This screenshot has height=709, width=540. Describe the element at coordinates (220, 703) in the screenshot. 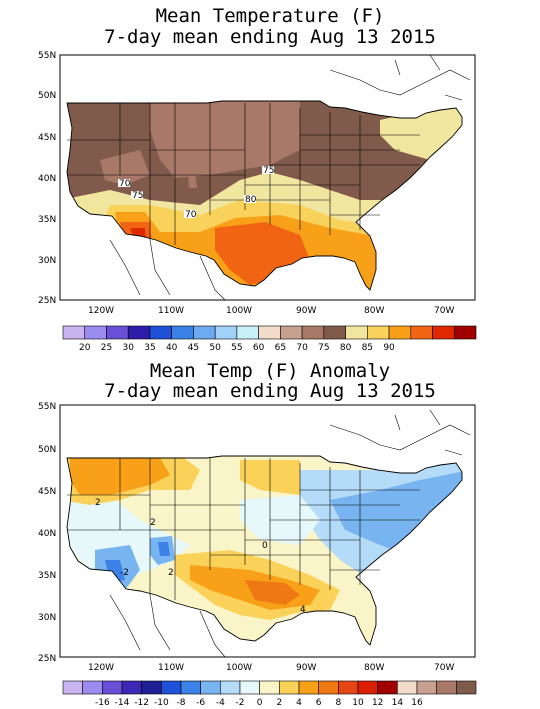

I see `legend-label: -4` at that location.